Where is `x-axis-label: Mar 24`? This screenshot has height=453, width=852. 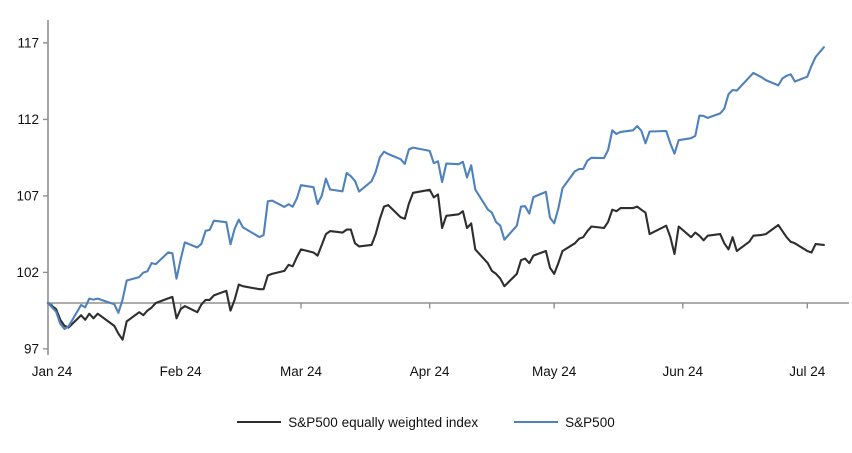
x-axis-label: Mar 24 is located at coordinates (301, 371).